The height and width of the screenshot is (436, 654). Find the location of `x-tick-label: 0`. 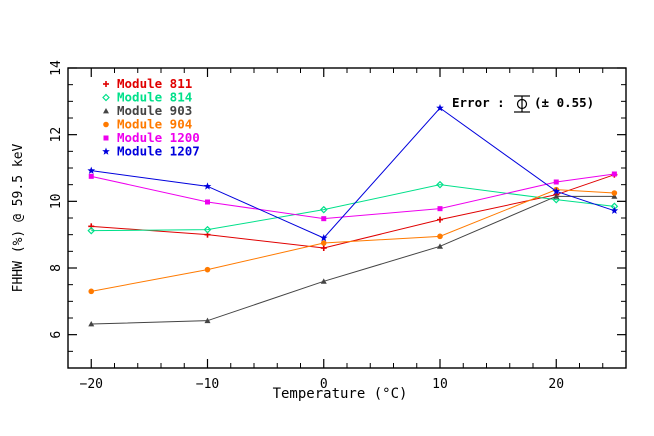

x-tick-label: 0 is located at coordinates (324, 384).